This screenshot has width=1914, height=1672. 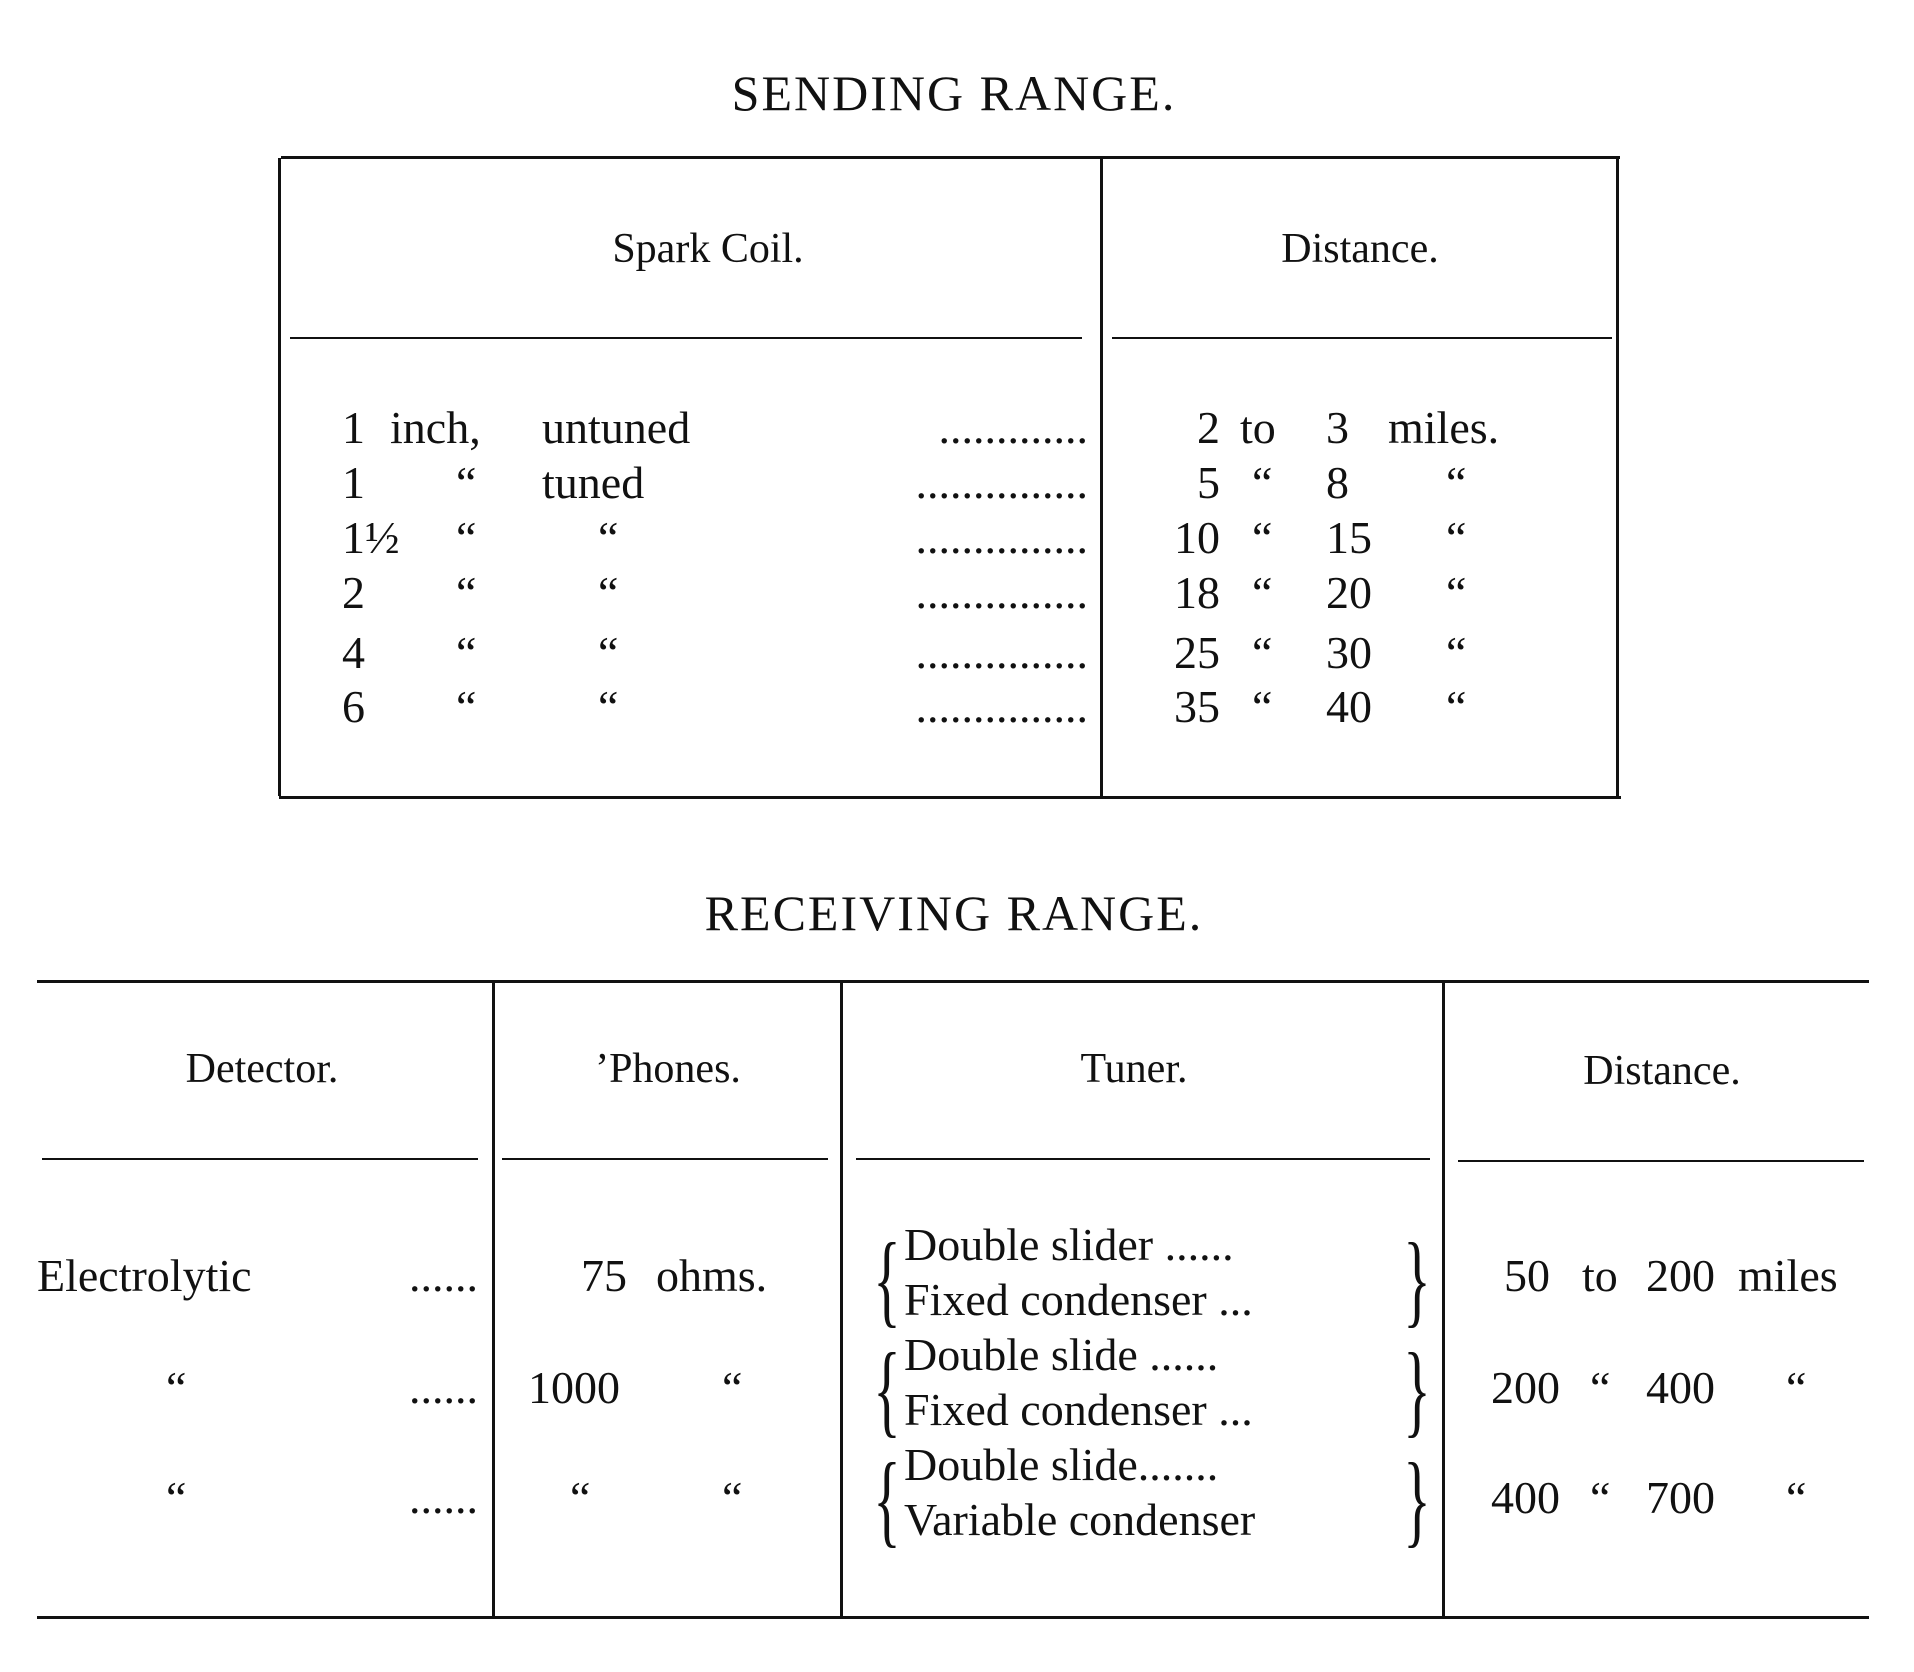 What do you see at coordinates (1525, 1387) in the screenshot?
I see `distance-from: 200` at bounding box center [1525, 1387].